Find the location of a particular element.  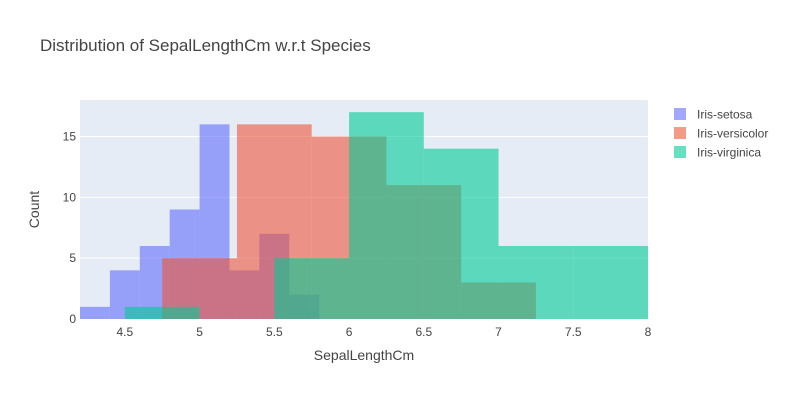

y-tick-label: 10 is located at coordinates (70, 197).